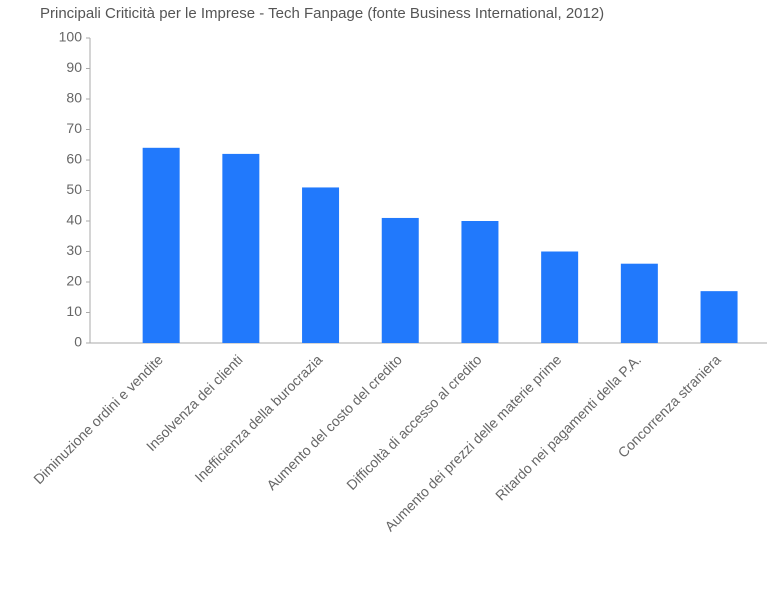  What do you see at coordinates (74, 98) in the screenshot?
I see `y-tick-label: 80` at bounding box center [74, 98].